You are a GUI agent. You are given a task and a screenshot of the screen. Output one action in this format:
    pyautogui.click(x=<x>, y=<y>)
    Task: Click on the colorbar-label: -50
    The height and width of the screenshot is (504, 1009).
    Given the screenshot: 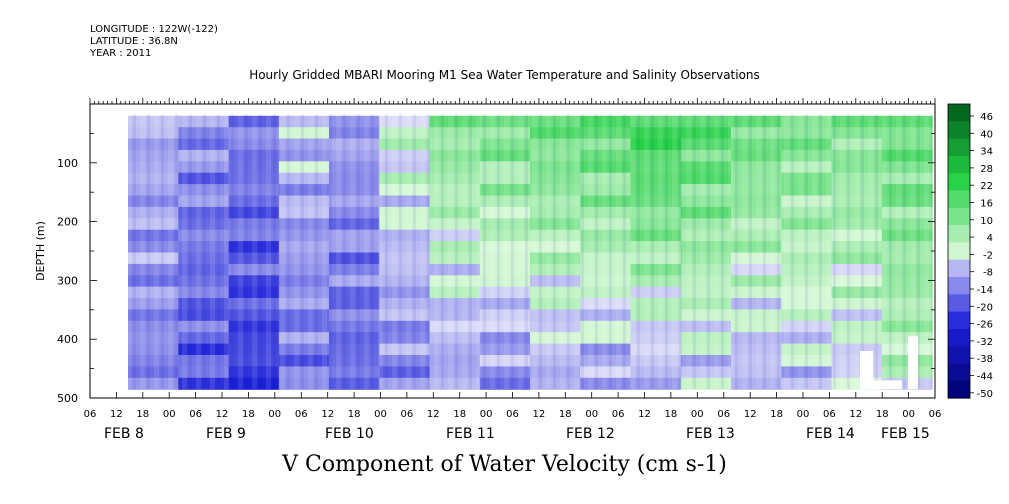 What is the action you would take?
    pyautogui.click(x=985, y=394)
    